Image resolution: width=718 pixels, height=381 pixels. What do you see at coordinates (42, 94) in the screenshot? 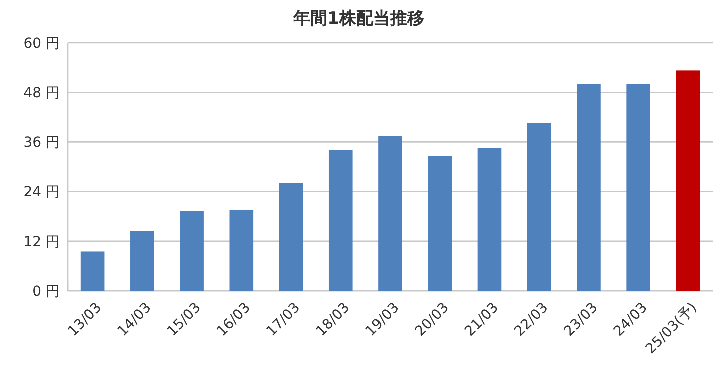
I see `y-tick-label: 48 円` at bounding box center [42, 94].